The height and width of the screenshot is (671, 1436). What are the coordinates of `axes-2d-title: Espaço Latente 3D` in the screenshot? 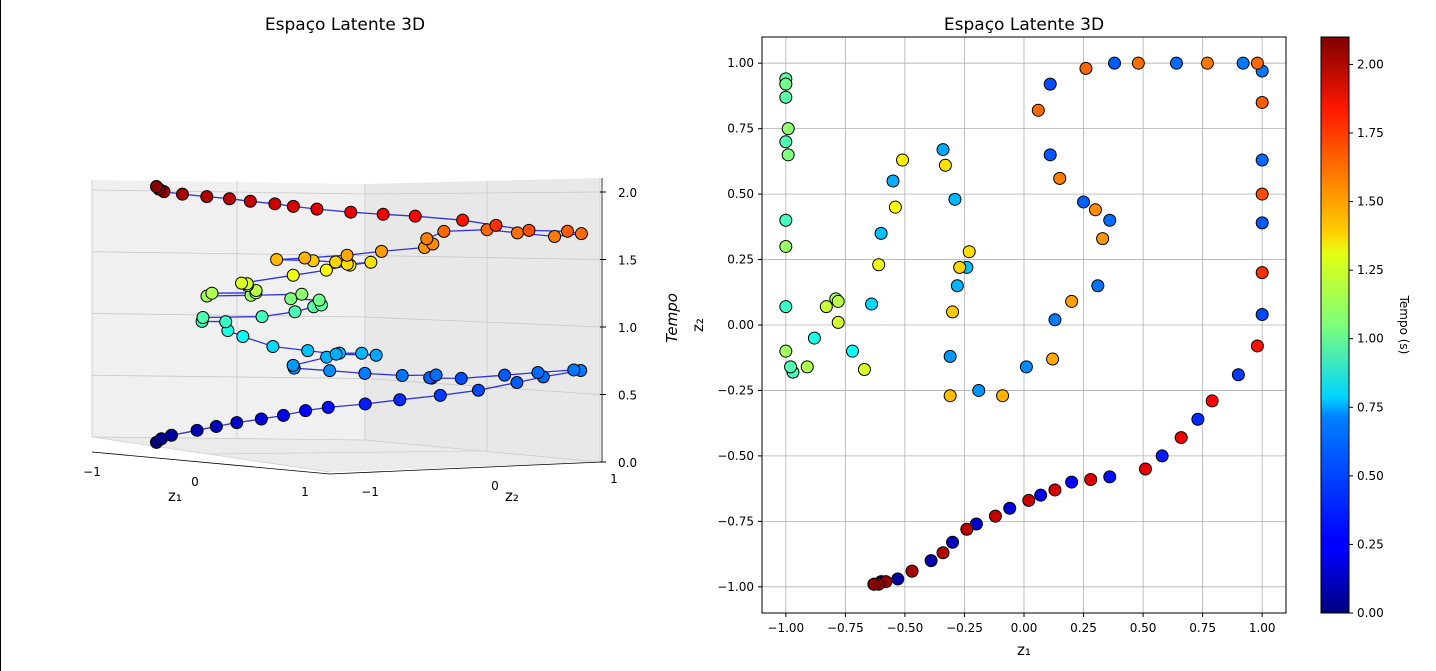 It's located at (1024, 25).